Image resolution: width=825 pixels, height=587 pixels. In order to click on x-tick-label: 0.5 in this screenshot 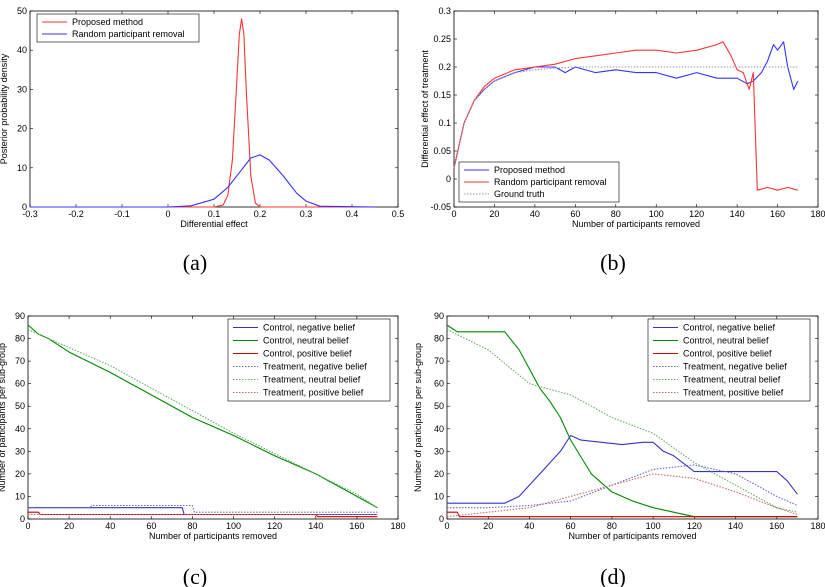, I will do `click(398, 214)`.